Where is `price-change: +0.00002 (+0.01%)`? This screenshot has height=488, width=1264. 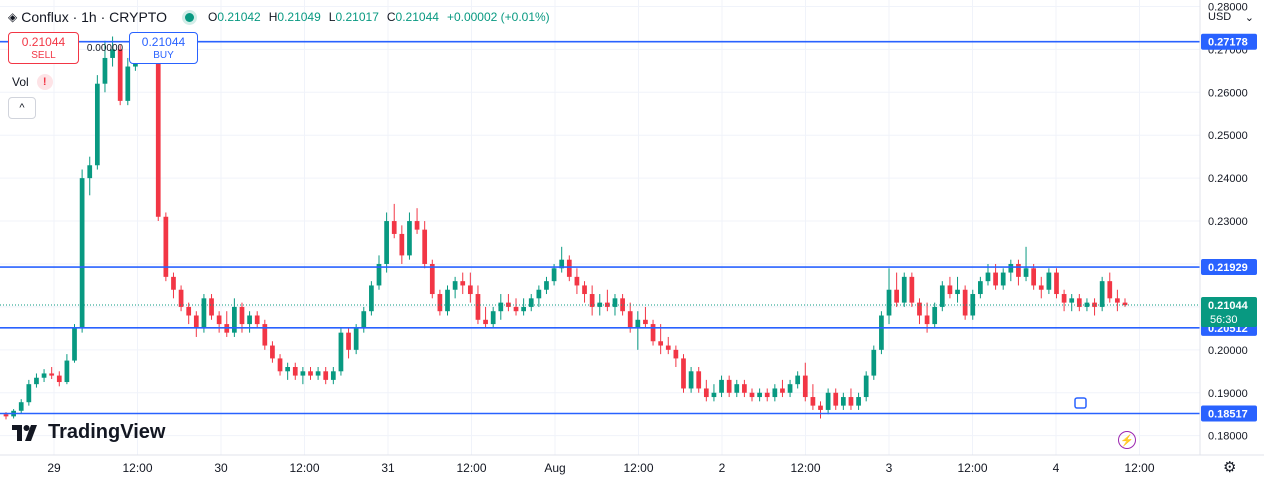
price-change: +0.00002 (+0.01%) is located at coordinates (498, 17).